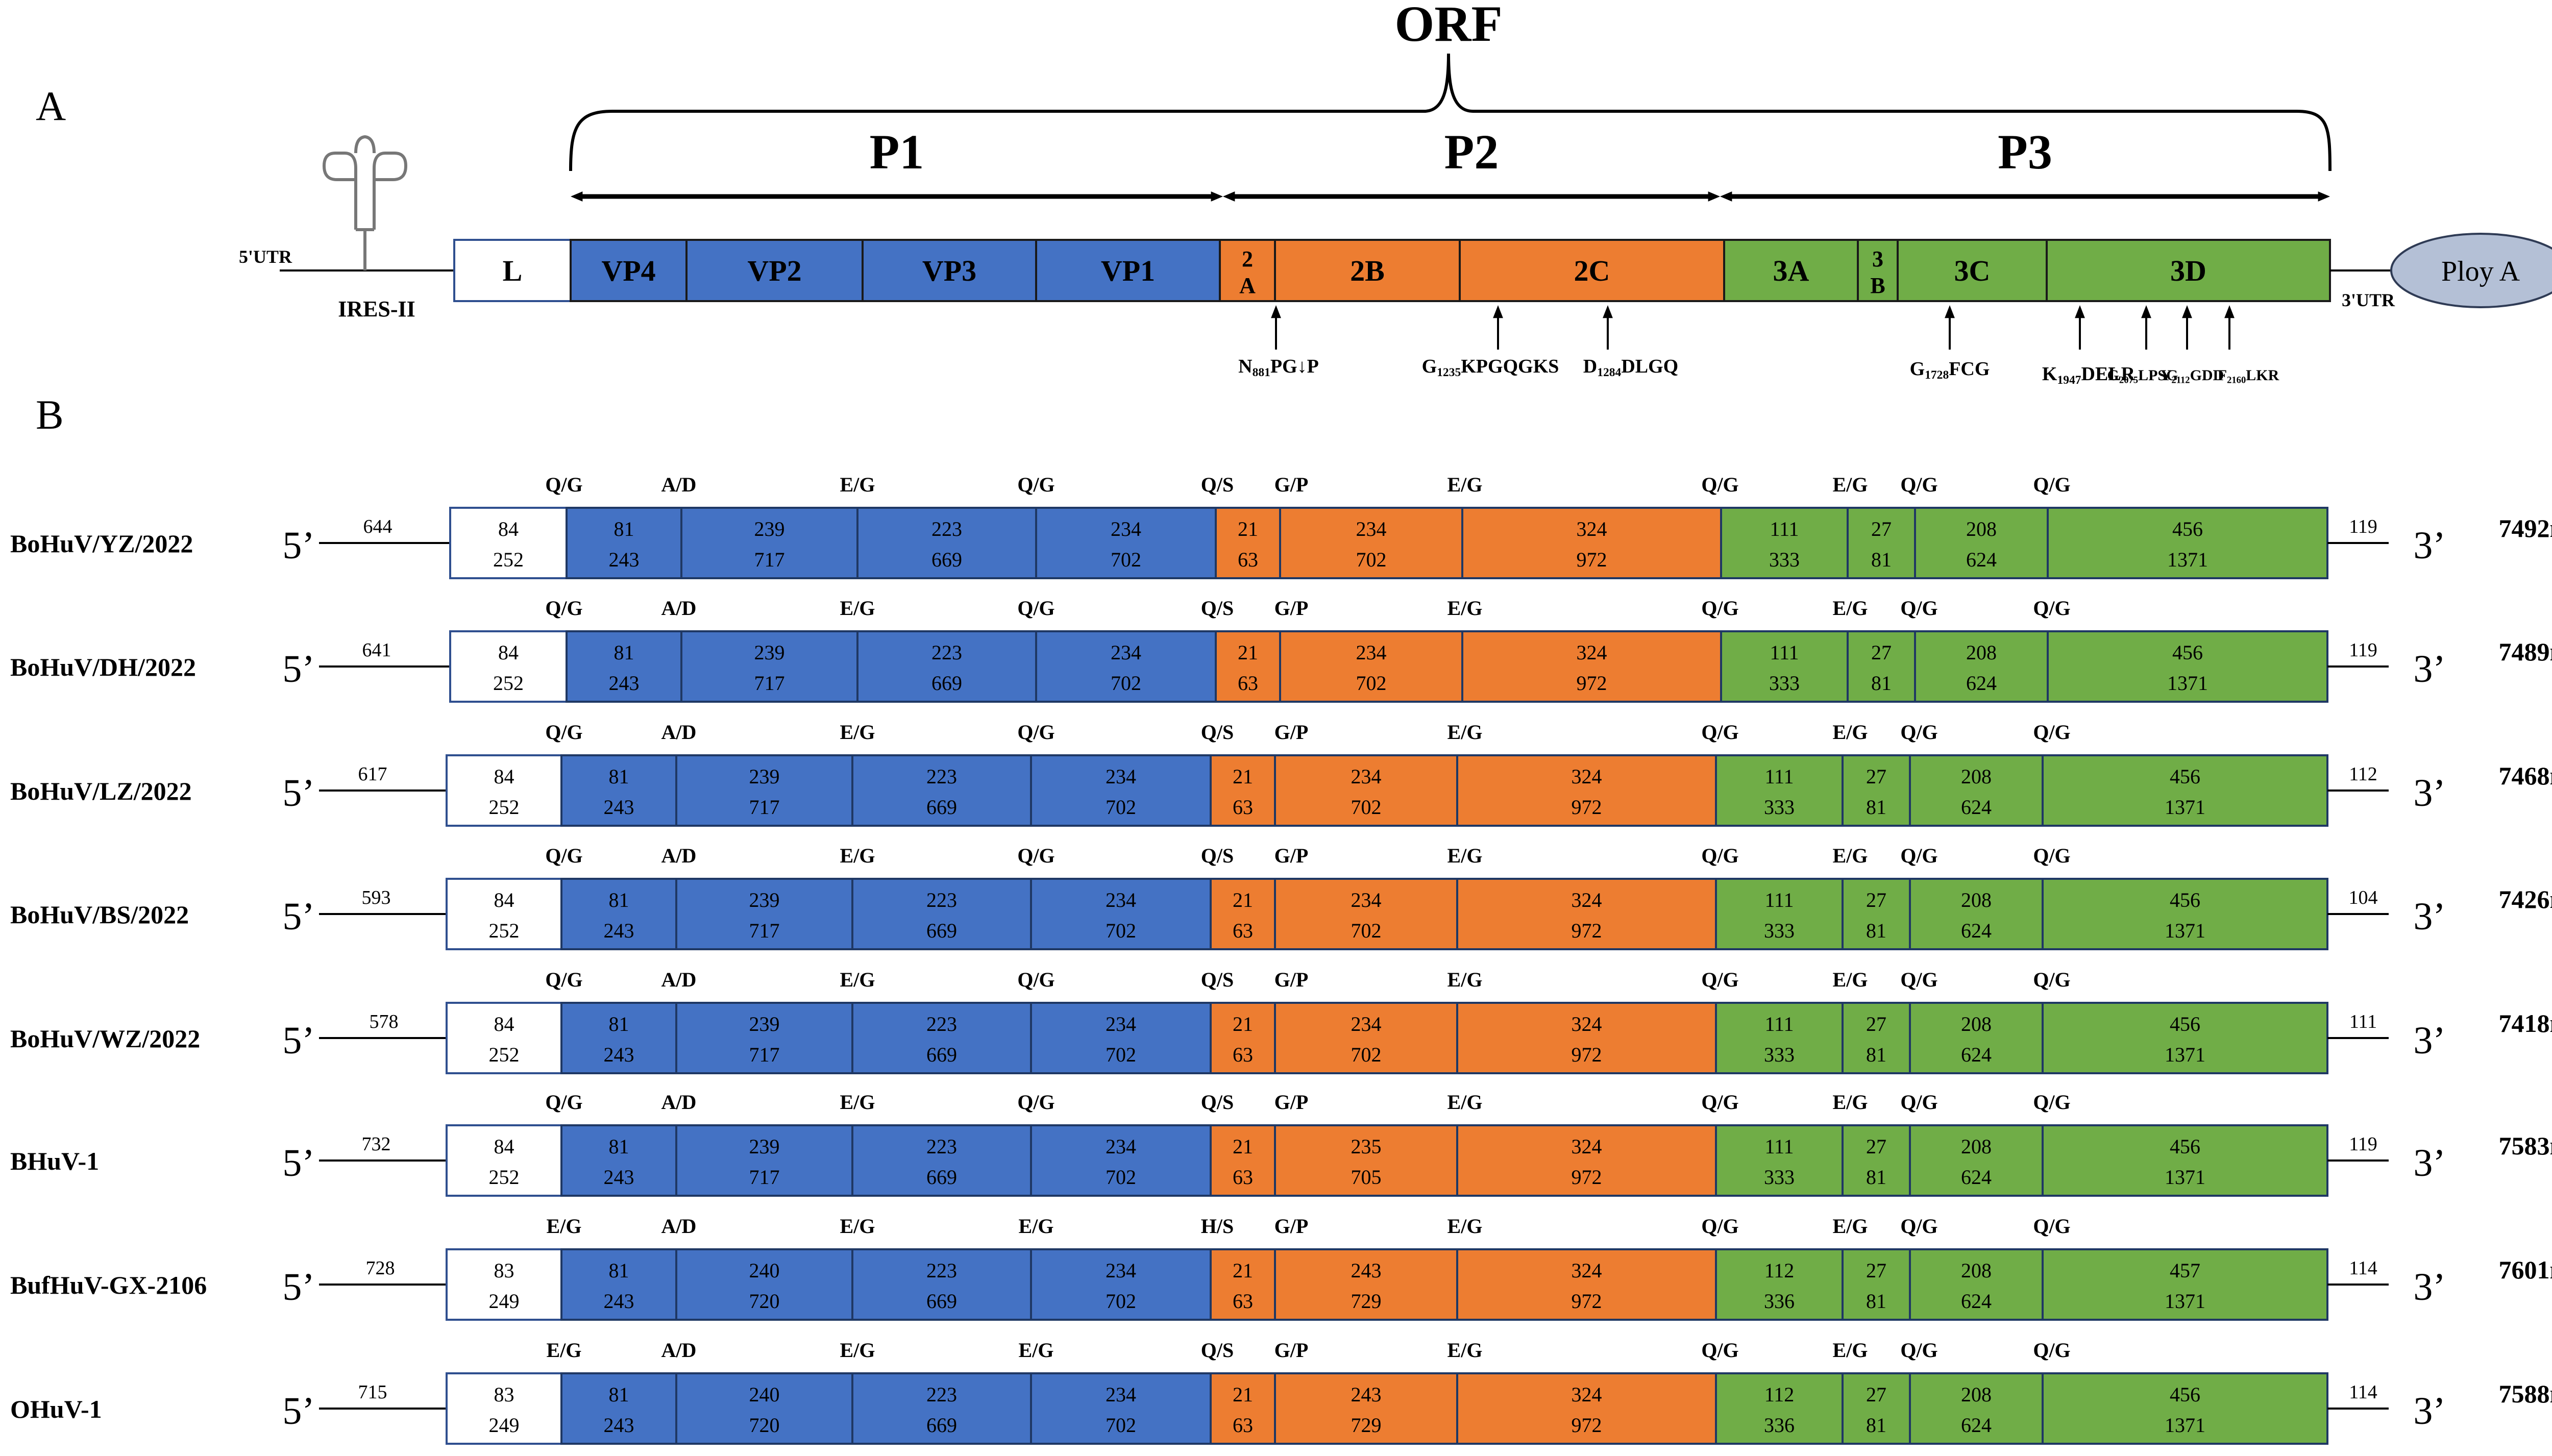 This screenshot has width=2552, height=1456. Describe the element at coordinates (2363, 1392) in the screenshot. I see `utr3-length: 114` at that location.